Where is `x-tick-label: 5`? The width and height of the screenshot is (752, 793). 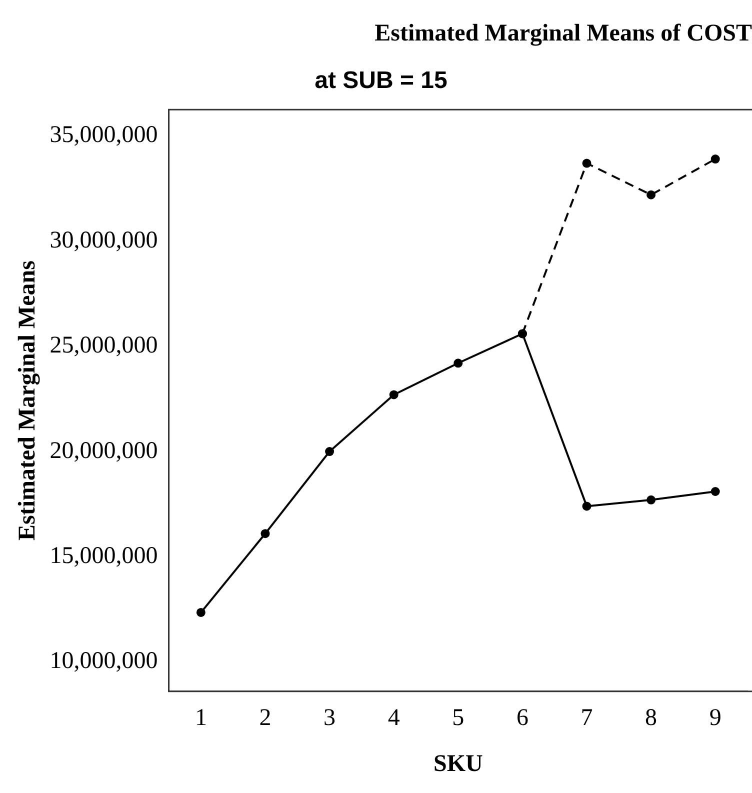
x-tick-label: 5 is located at coordinates (458, 718).